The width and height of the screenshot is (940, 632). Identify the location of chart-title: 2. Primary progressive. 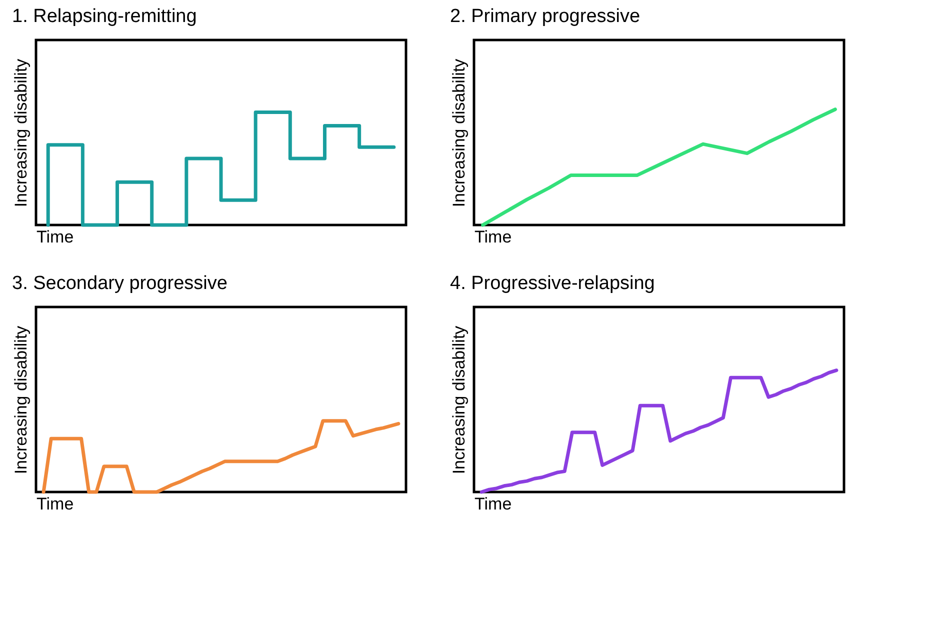
(545, 16).